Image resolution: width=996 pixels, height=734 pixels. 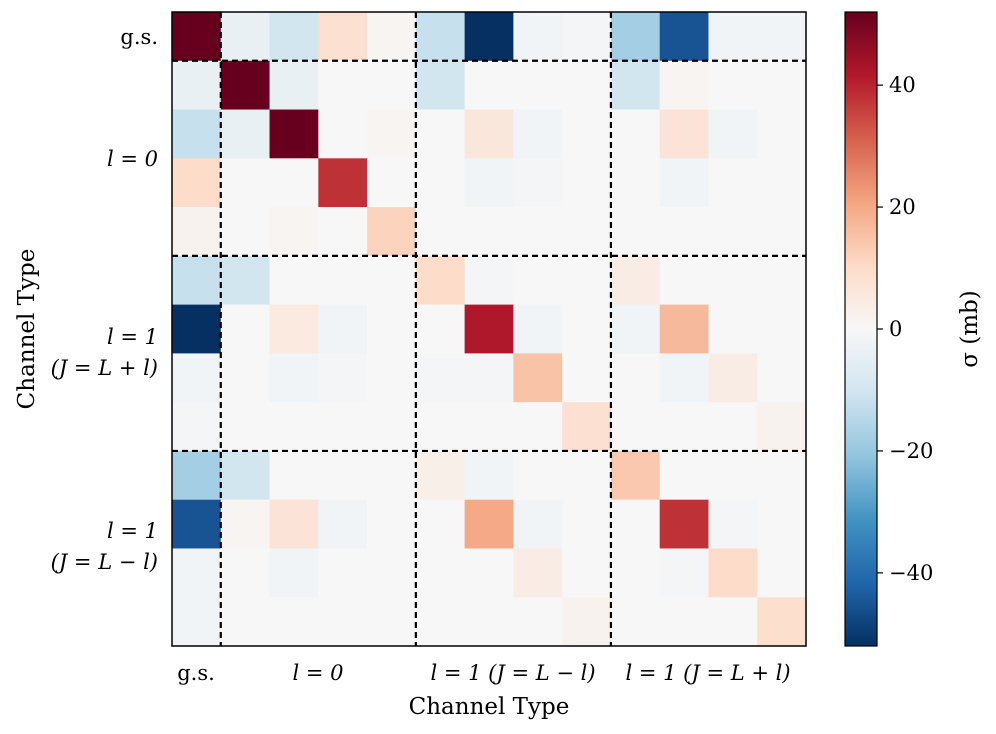 What do you see at coordinates (104, 562) in the screenshot?
I see `y-group-label-l1-minus-line2: (J = L − l)` at bounding box center [104, 562].